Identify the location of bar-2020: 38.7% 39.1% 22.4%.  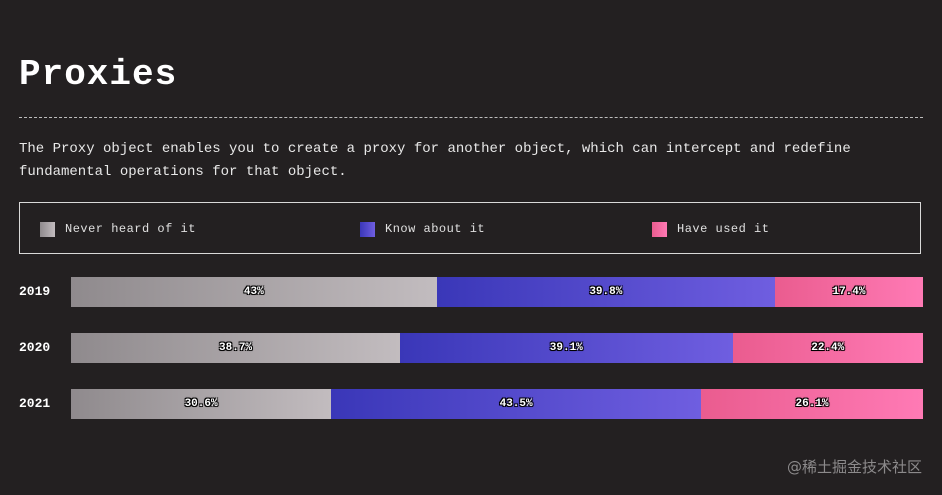
(497, 348).